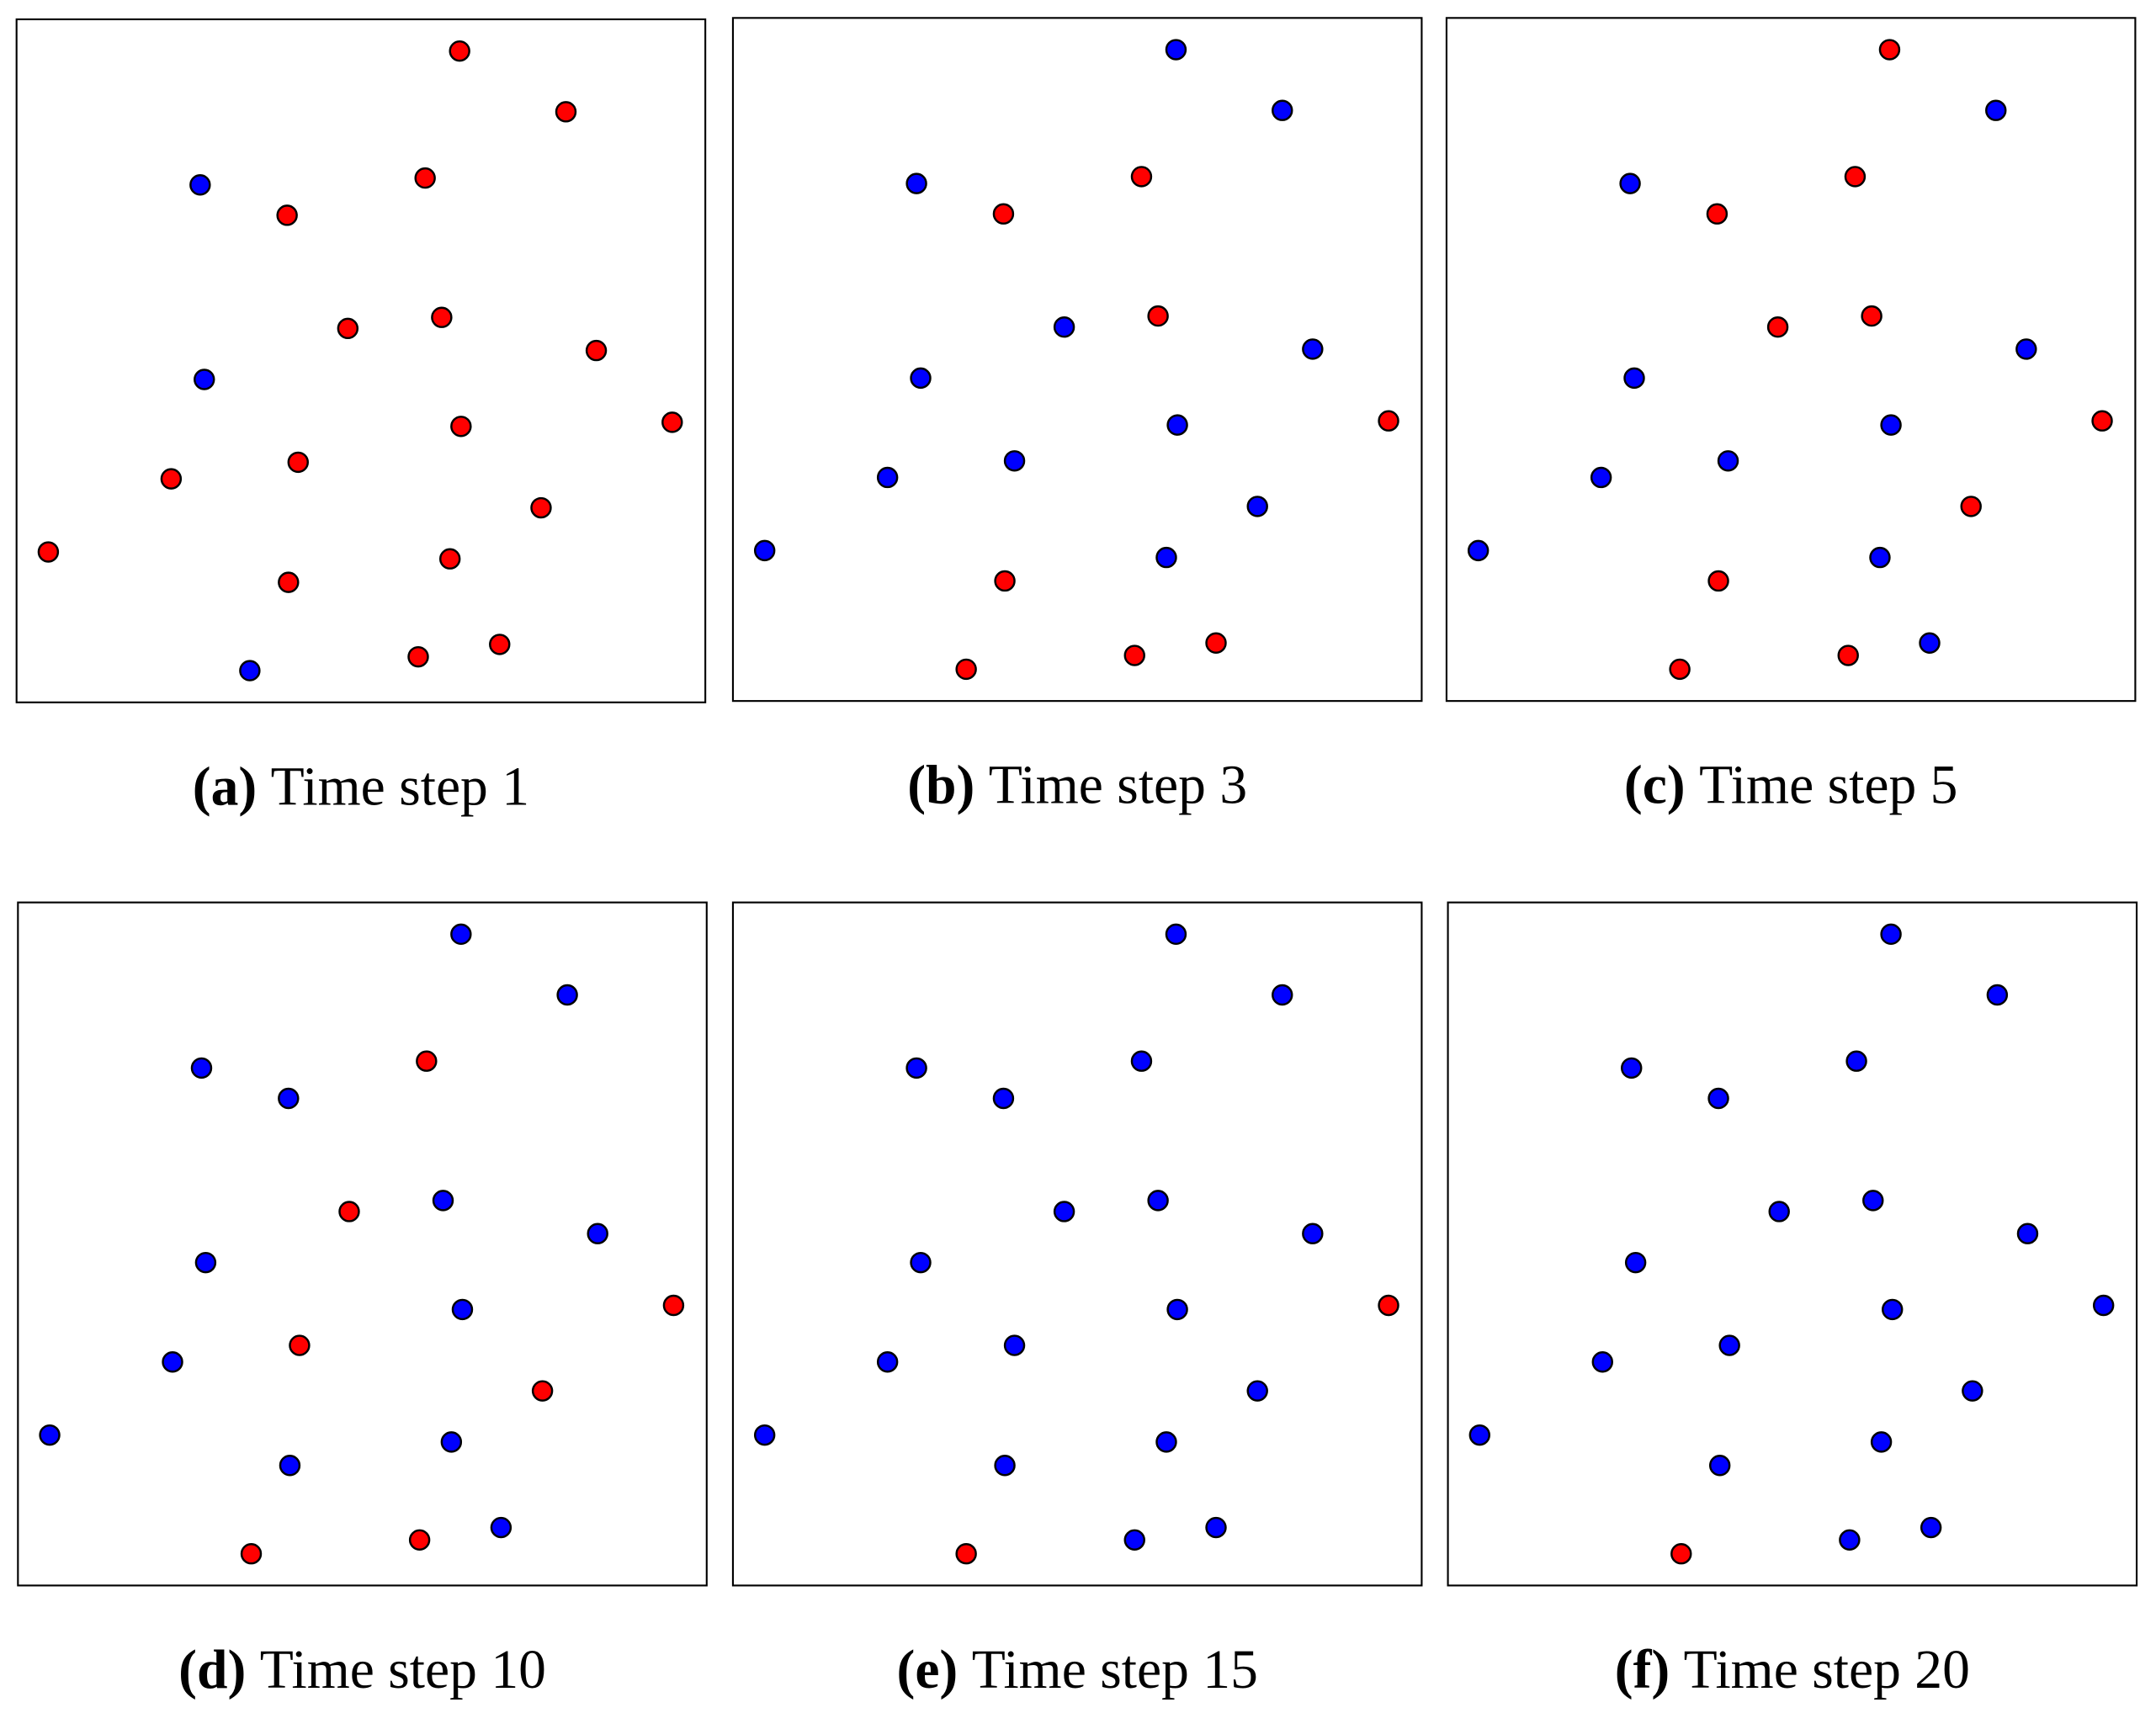 This screenshot has height=1729, width=2156. Describe the element at coordinates (1642, 1670) in the screenshot. I see `panel-label: (f)` at that location.